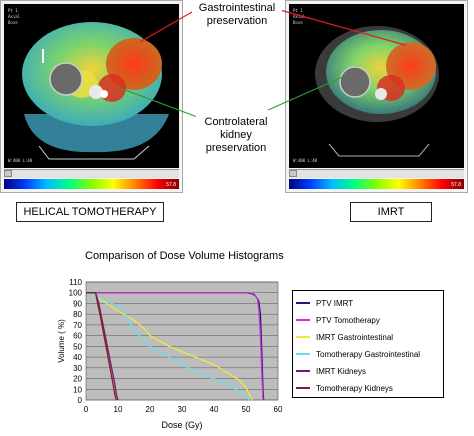 The image size is (474, 436). Describe the element at coordinates (166, 27) in the screenshot. I see `gi-arrow-left` at that location.